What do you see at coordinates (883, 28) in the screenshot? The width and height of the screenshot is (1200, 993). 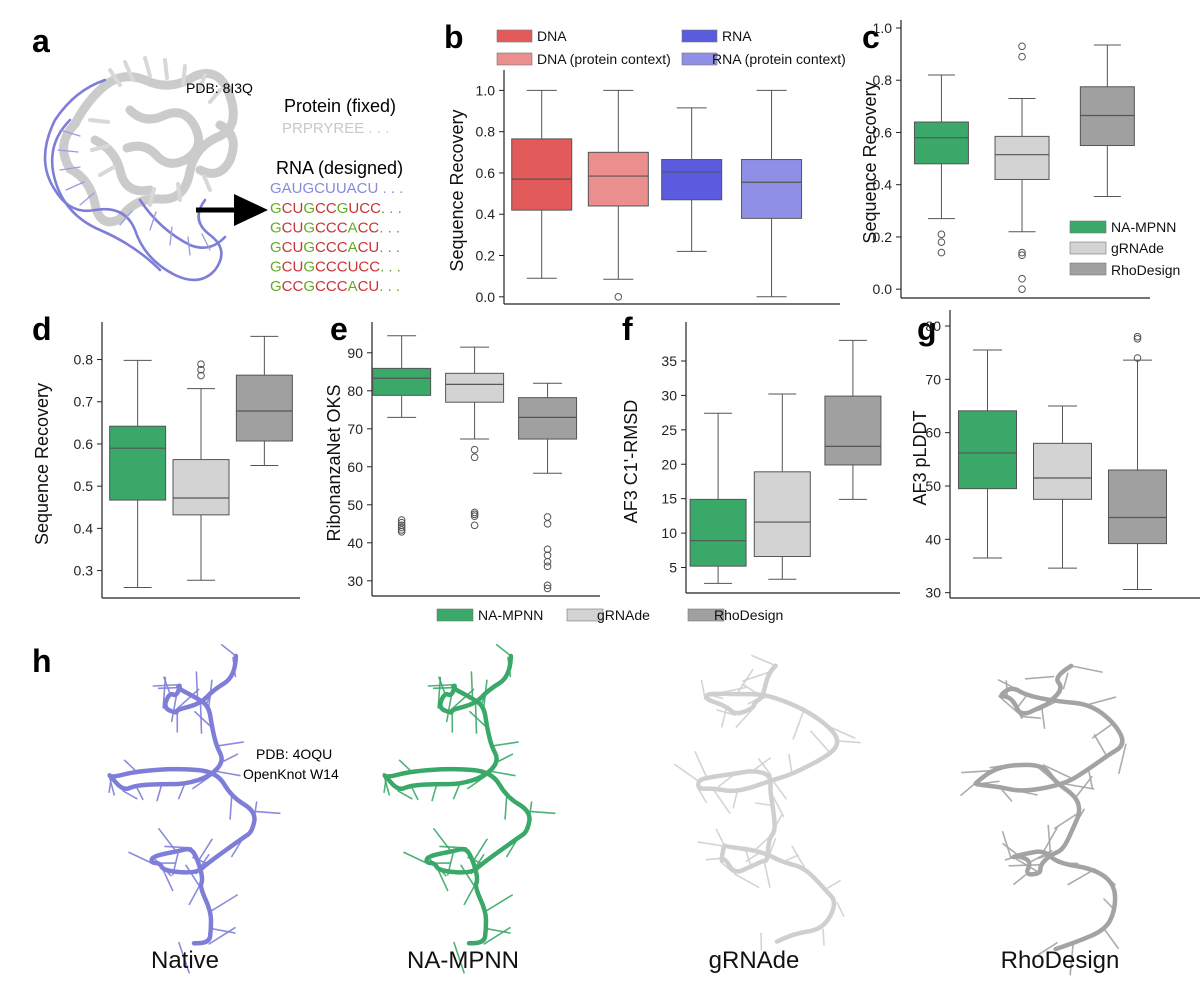 I see `y-tick-label: 1.0` at bounding box center [883, 28].